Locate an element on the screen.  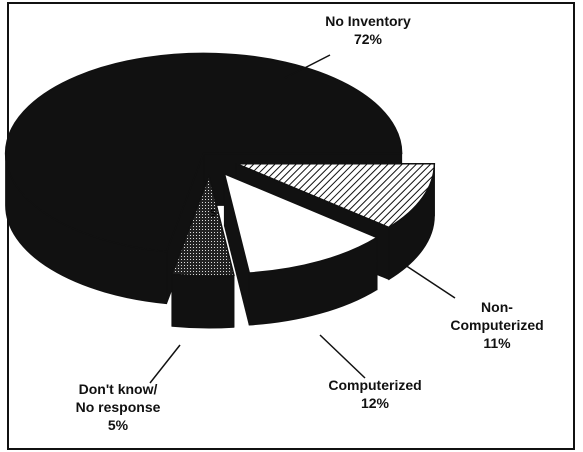
label-name: Non-Computerized is located at coordinates (497, 316).